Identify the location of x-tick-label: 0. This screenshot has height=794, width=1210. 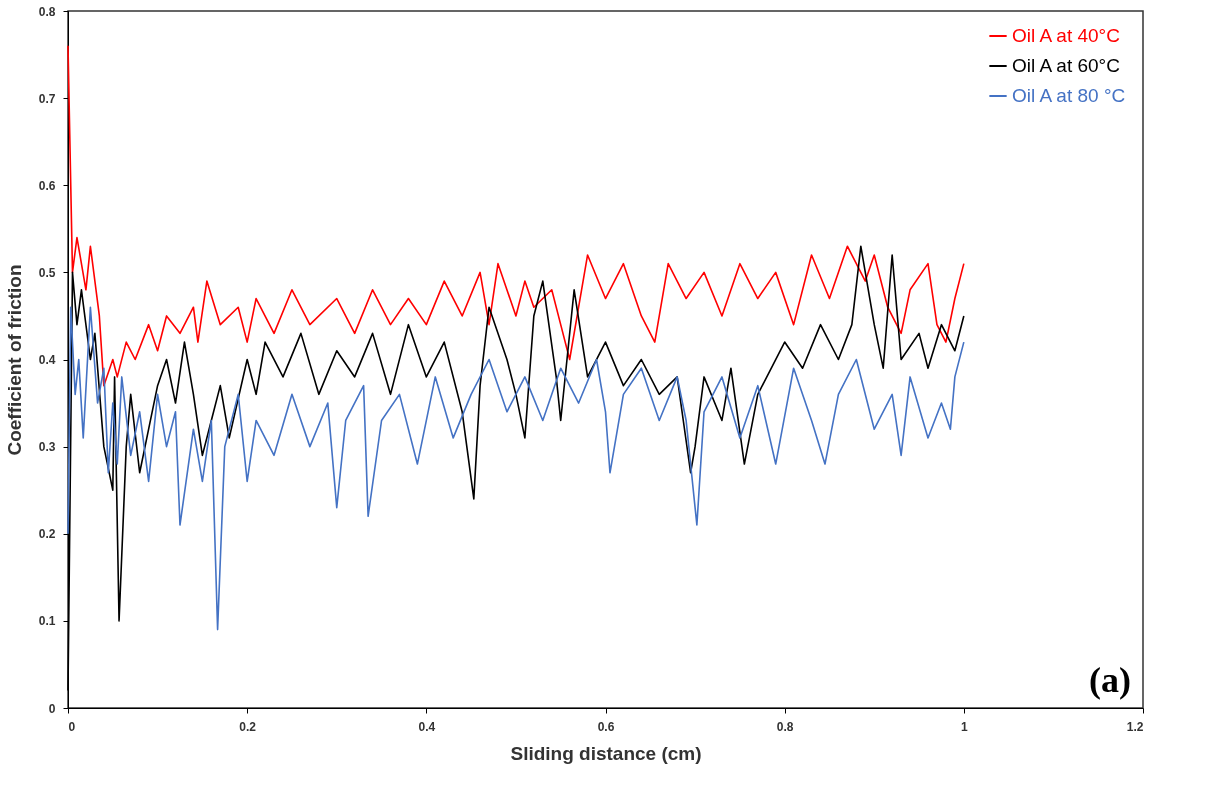
(72, 726).